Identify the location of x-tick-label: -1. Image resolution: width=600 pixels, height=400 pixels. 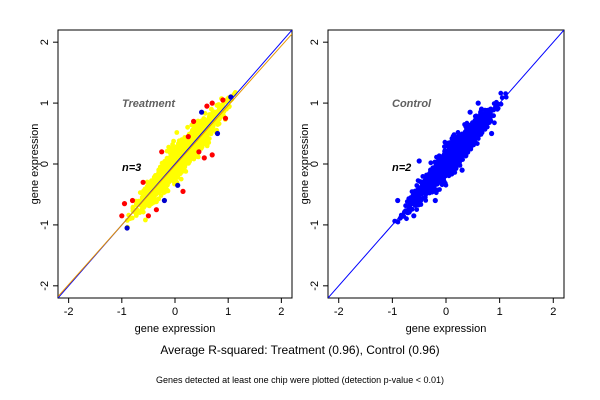
(122, 312).